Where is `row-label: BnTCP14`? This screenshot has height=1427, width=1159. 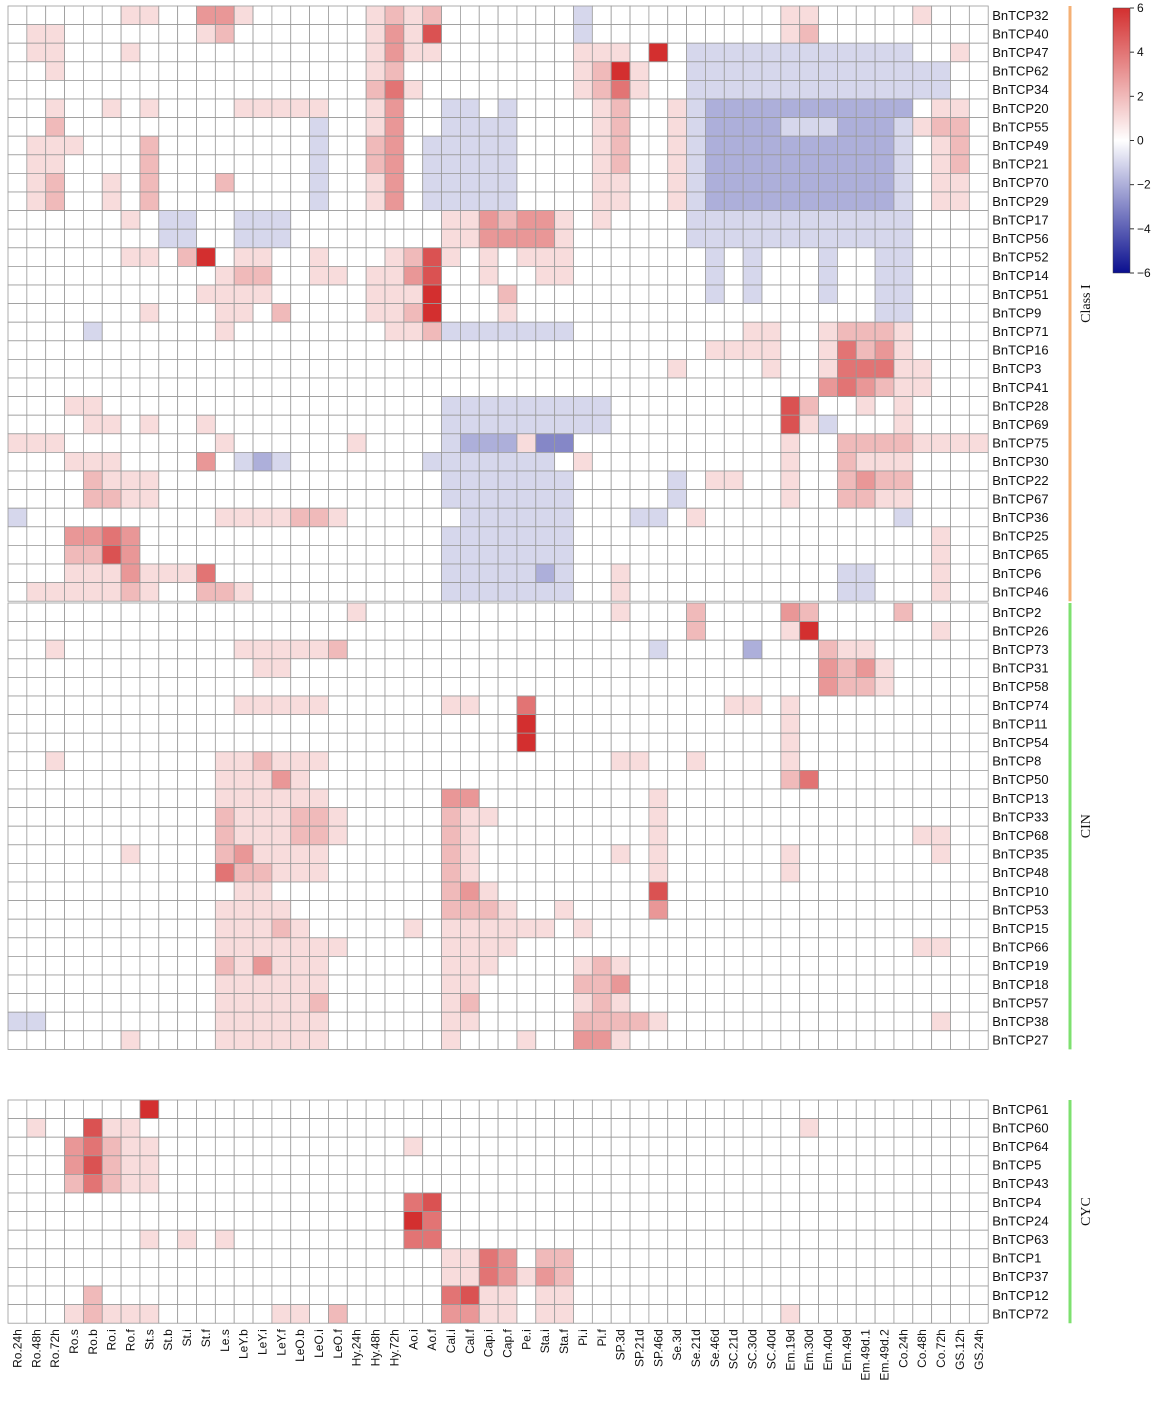 row-label: BnTCP14 is located at coordinates (1020, 275).